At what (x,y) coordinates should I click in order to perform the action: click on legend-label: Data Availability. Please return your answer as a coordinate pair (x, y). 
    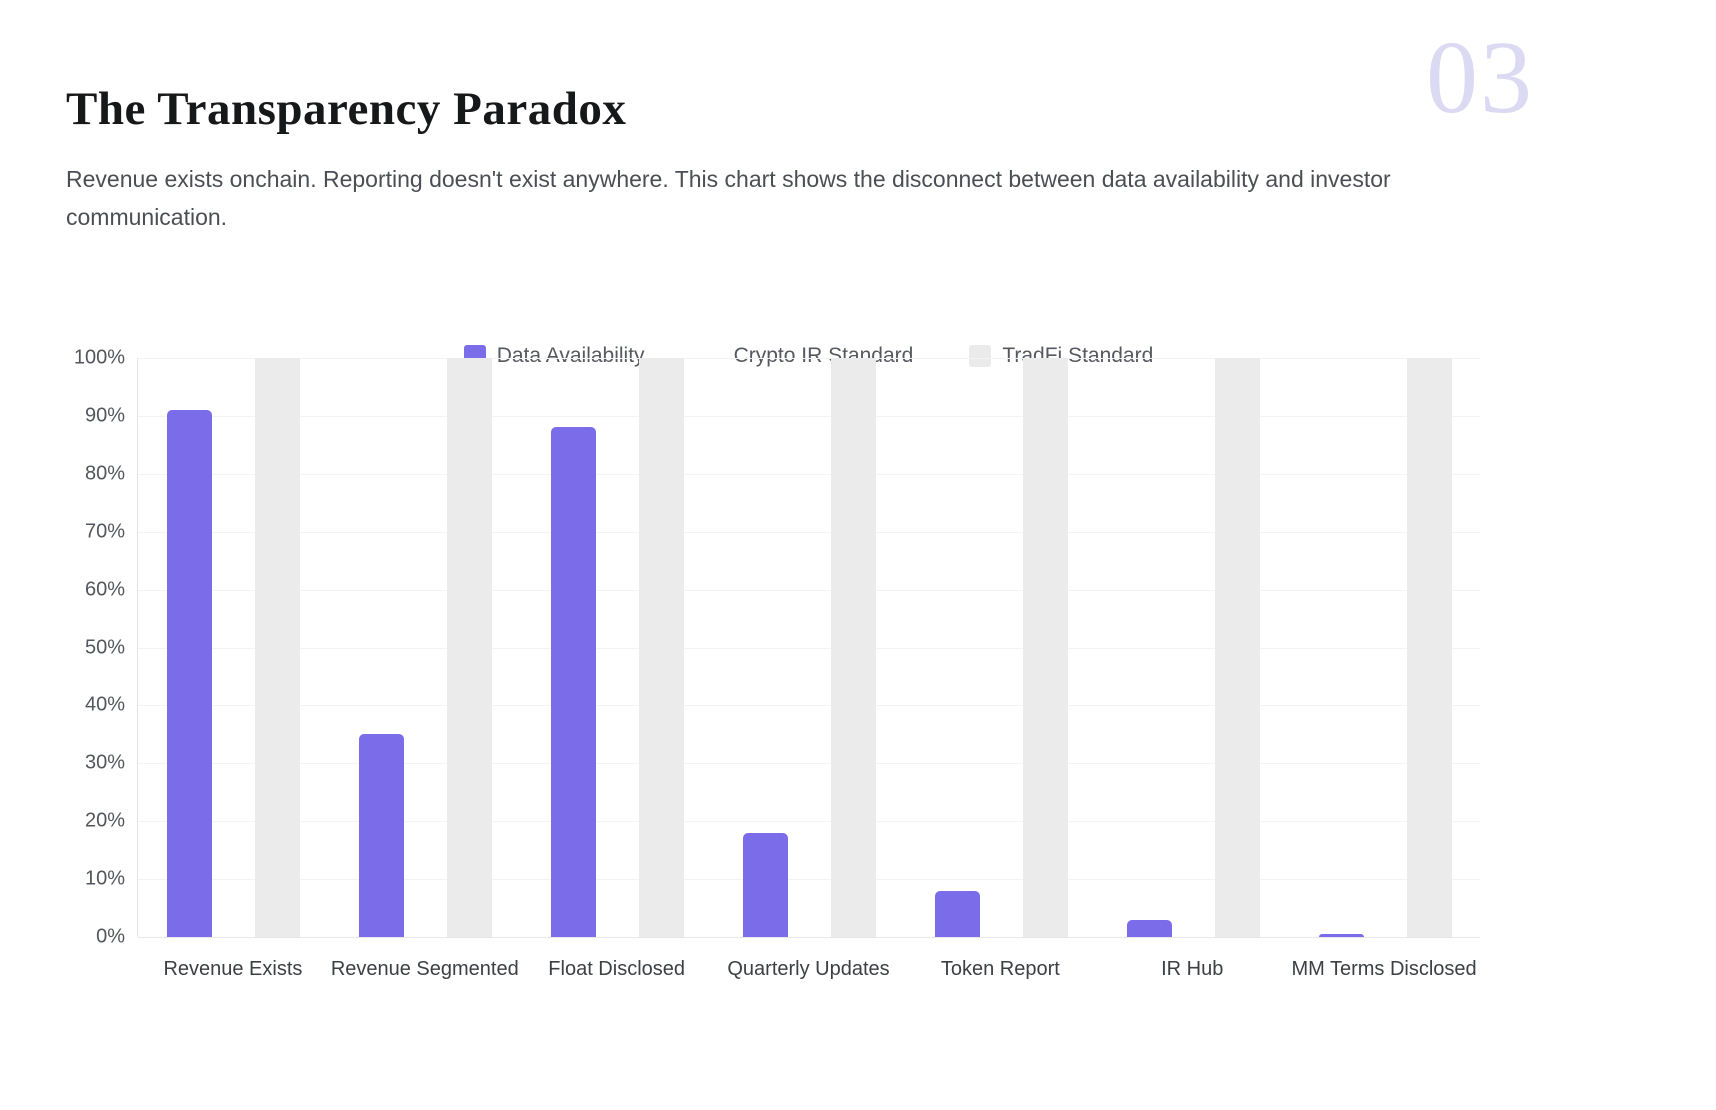
    Looking at the image, I should click on (570, 355).